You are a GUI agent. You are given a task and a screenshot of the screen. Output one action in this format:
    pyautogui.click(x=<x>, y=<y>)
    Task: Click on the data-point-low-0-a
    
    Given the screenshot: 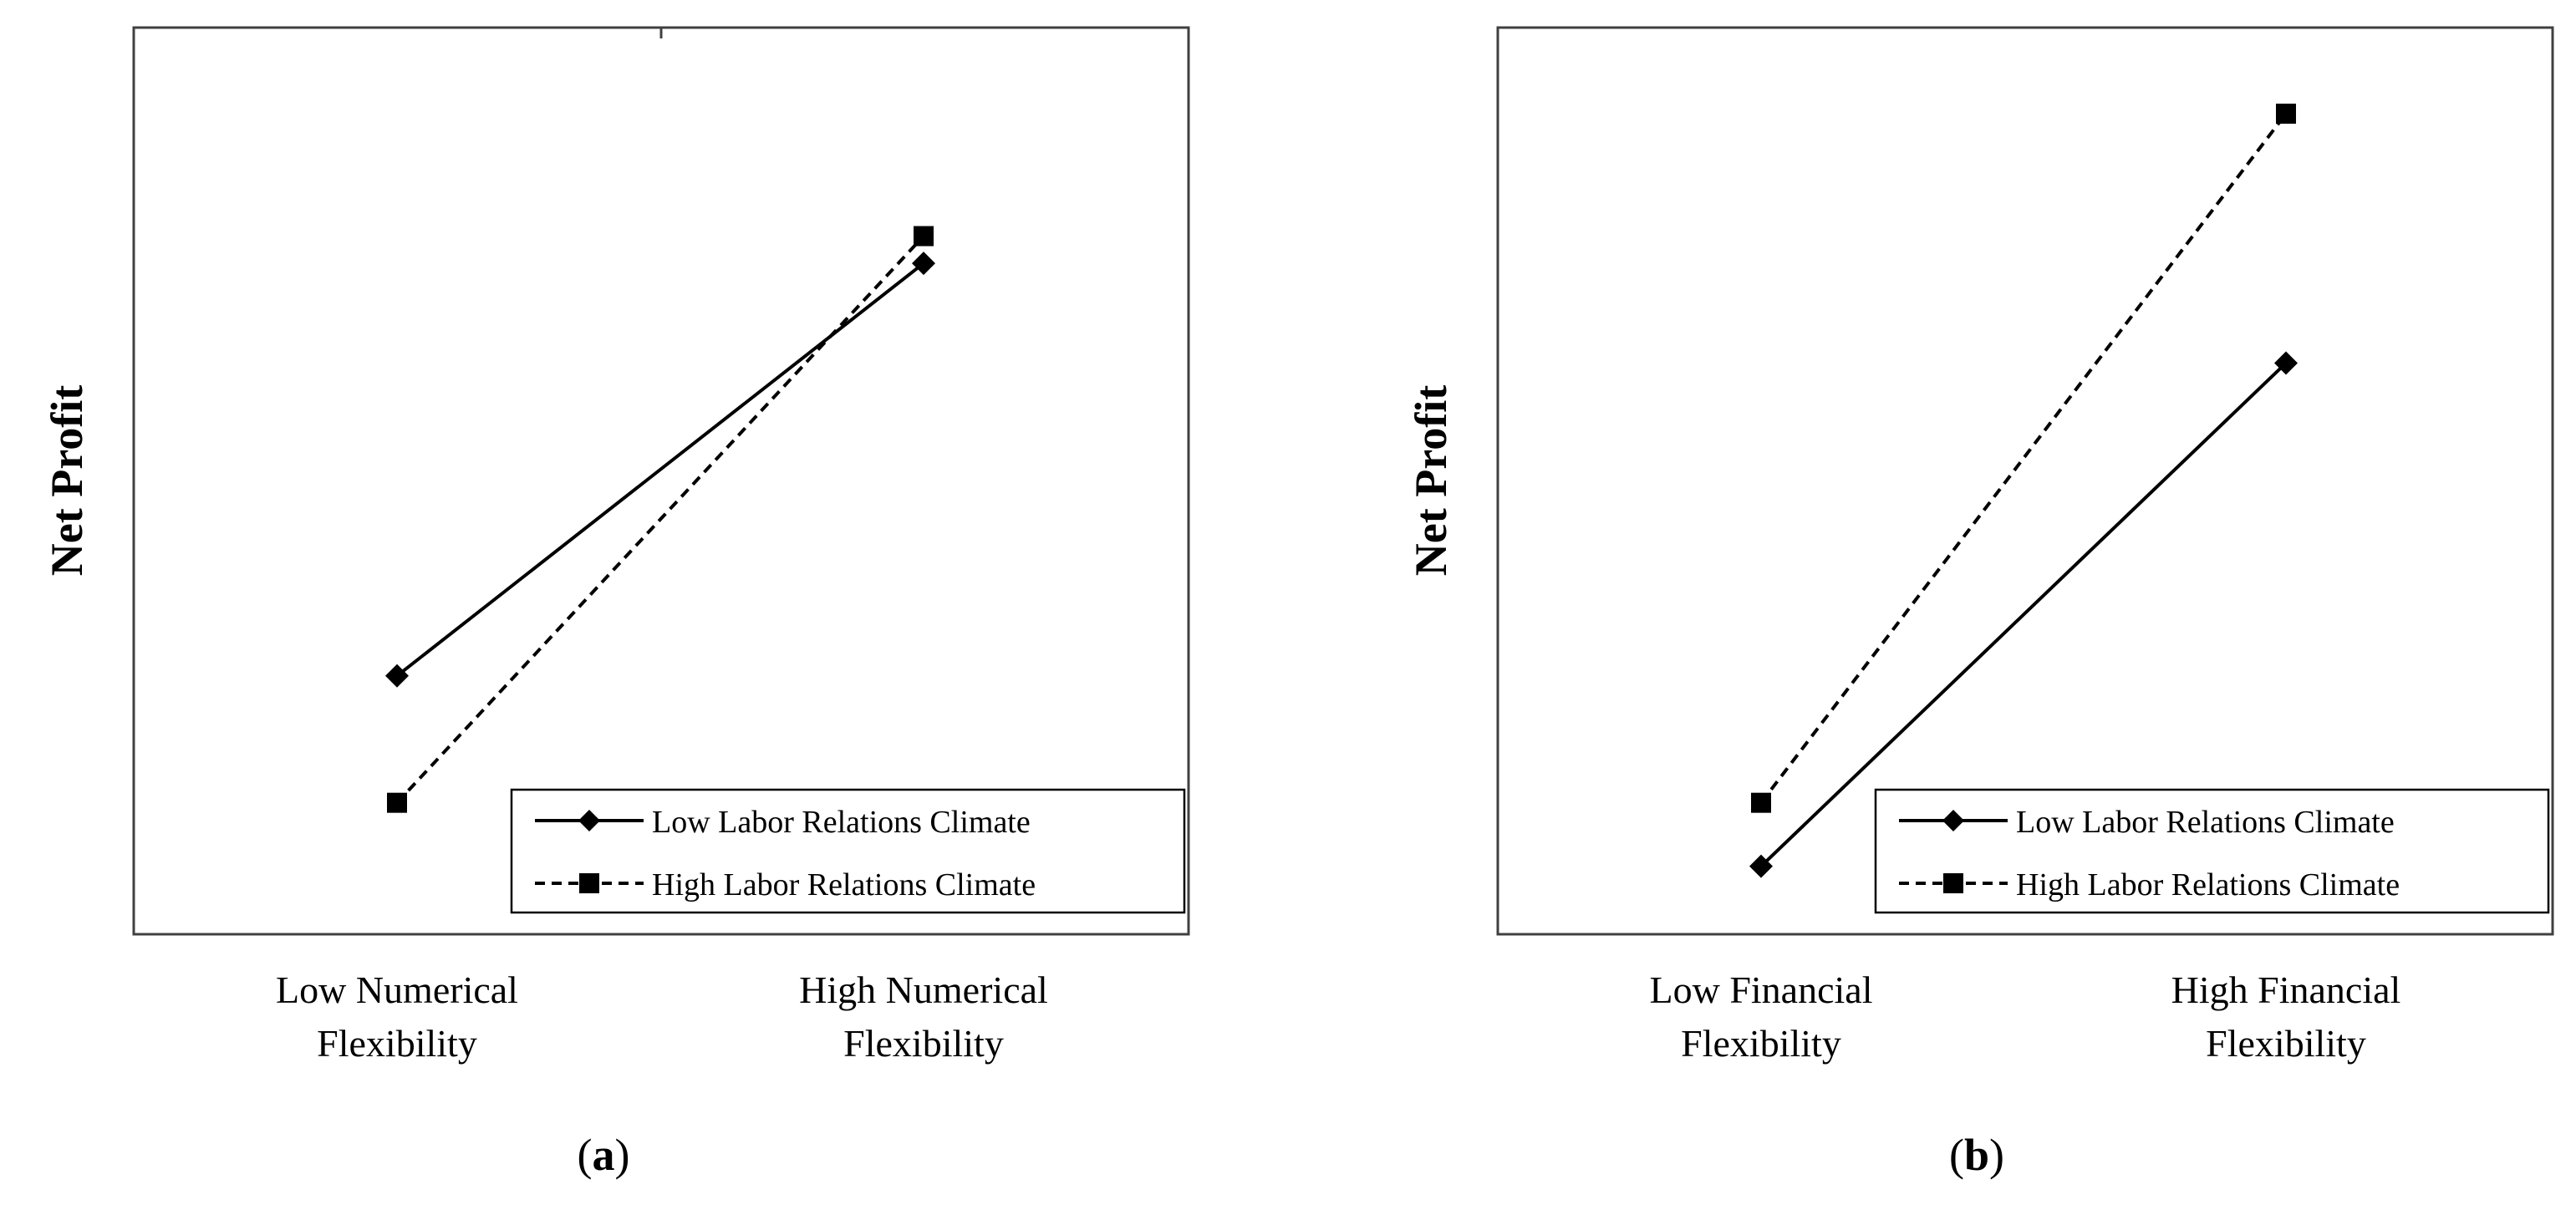 What is the action you would take?
    pyautogui.click(x=397, y=675)
    